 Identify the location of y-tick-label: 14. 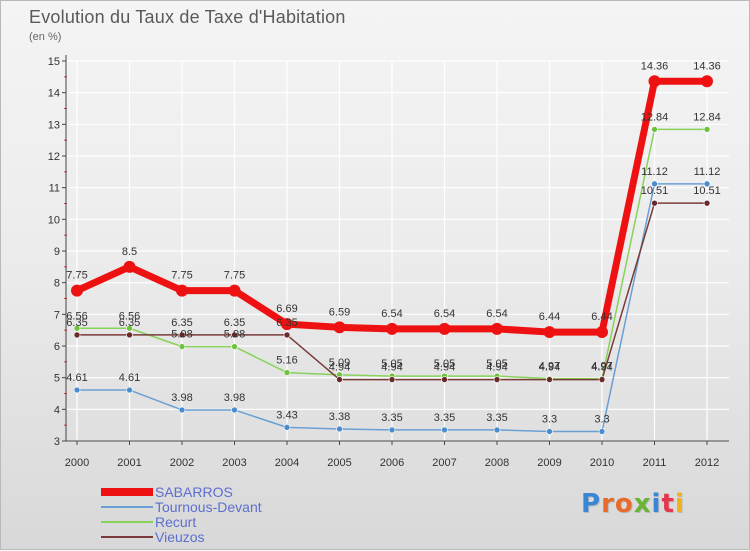
(54, 94).